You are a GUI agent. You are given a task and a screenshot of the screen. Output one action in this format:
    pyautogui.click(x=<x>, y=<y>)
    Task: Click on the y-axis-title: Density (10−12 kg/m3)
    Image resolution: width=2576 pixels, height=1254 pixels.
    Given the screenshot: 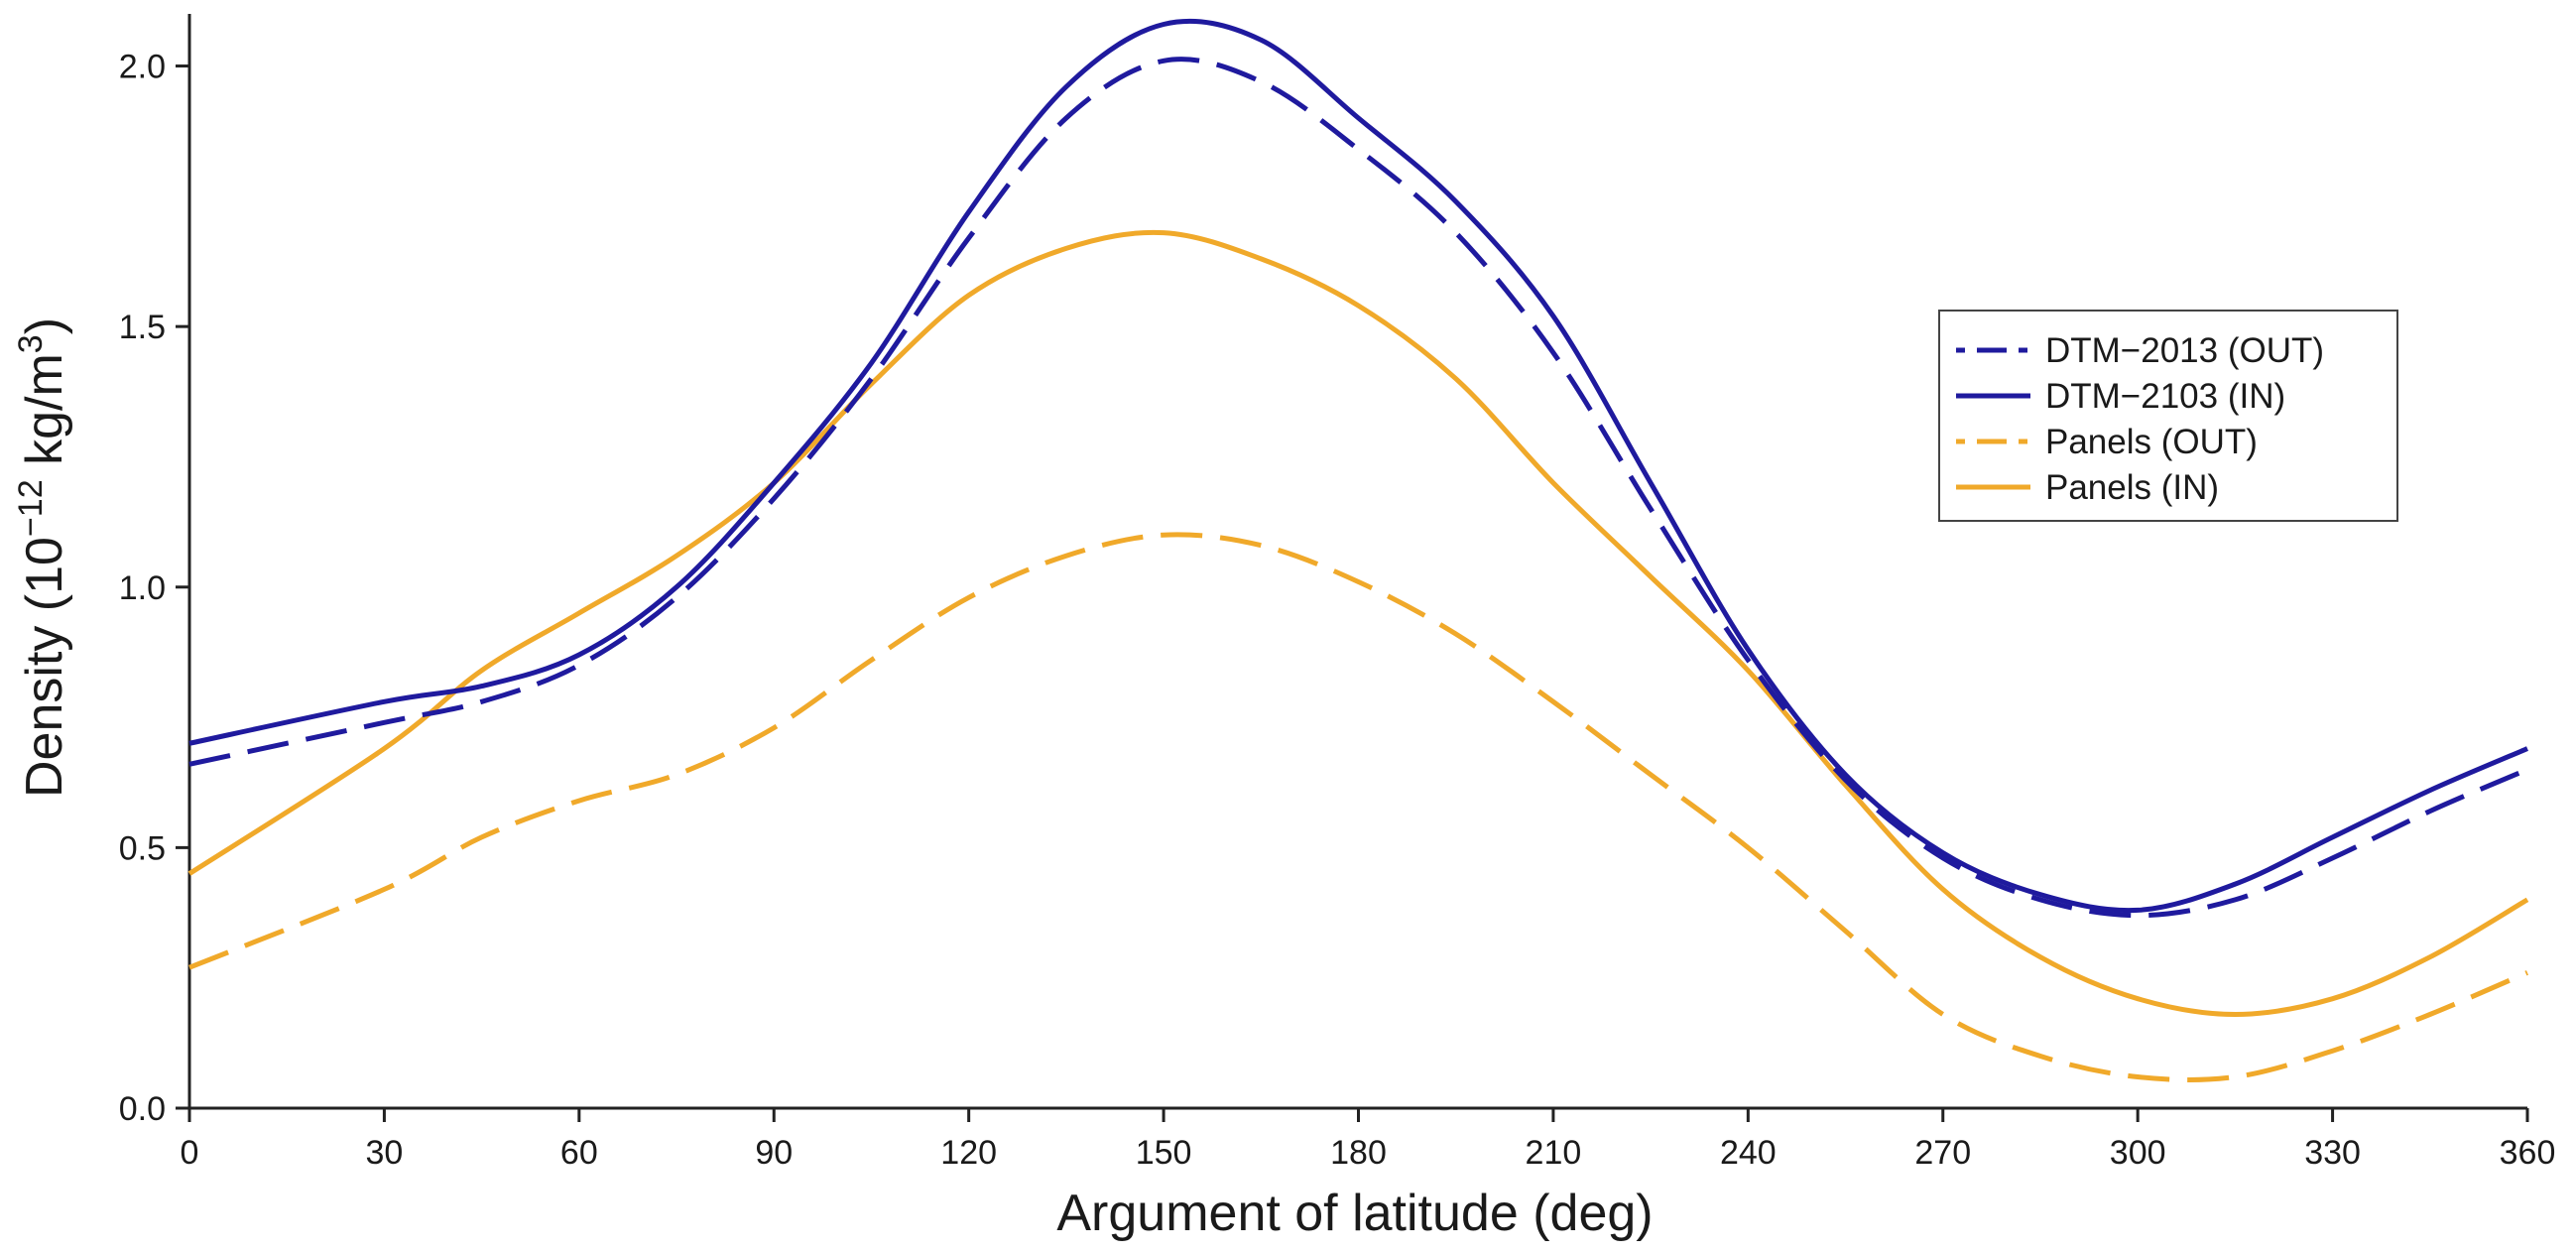 What is the action you would take?
    pyautogui.click(x=42, y=557)
    